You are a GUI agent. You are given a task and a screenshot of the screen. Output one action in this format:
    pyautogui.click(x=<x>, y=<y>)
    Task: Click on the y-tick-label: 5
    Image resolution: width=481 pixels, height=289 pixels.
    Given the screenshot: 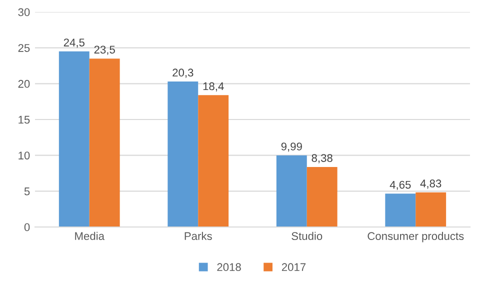 What is the action you would take?
    pyautogui.click(x=27, y=192)
    